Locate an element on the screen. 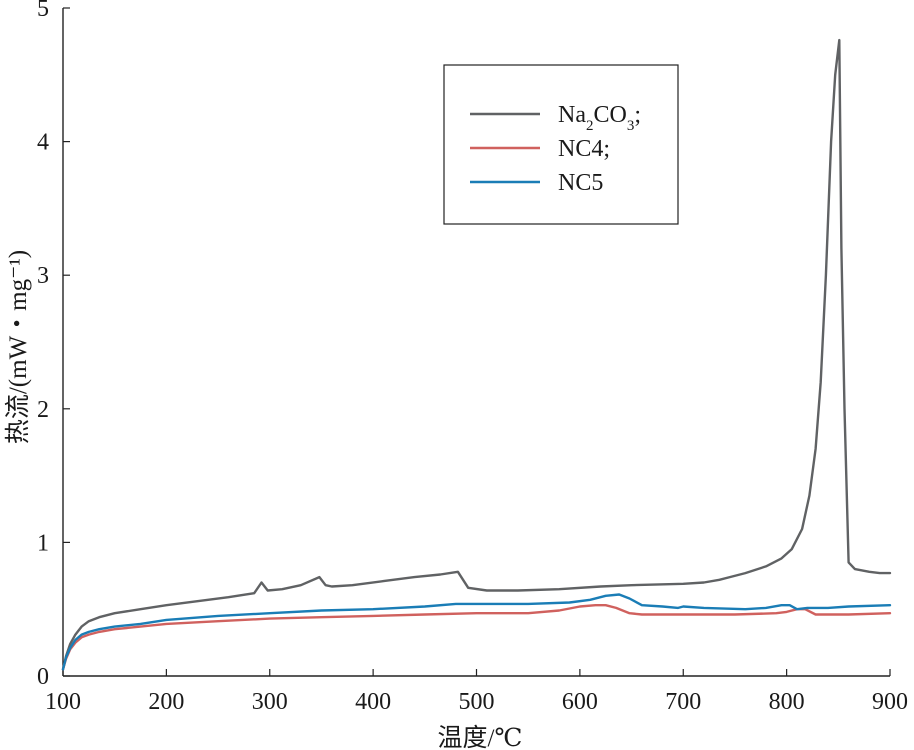 The width and height of the screenshot is (914, 750). legend: Na2CO3;NC4; NC5 is located at coordinates (561, 144).